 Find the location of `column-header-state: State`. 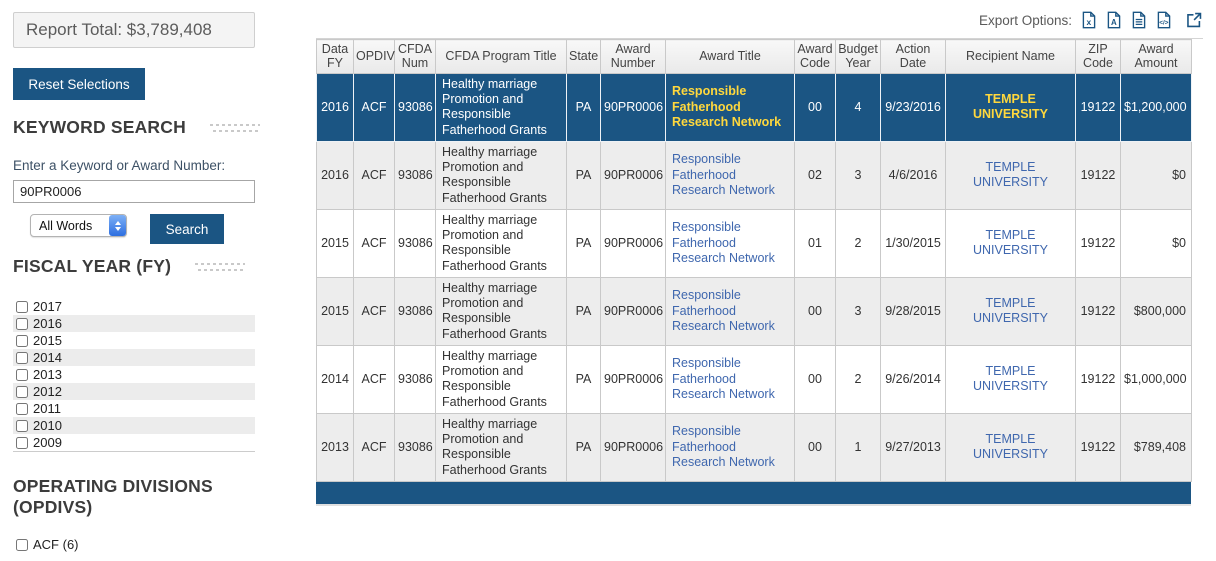

column-header-state: State is located at coordinates (583, 56).